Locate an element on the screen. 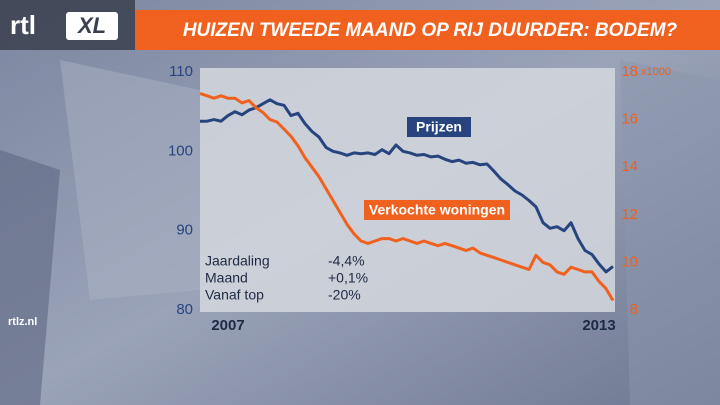 Image resolution: width=720 pixels, height=405 pixels. y2-tick-label: 16 is located at coordinates (629, 119).